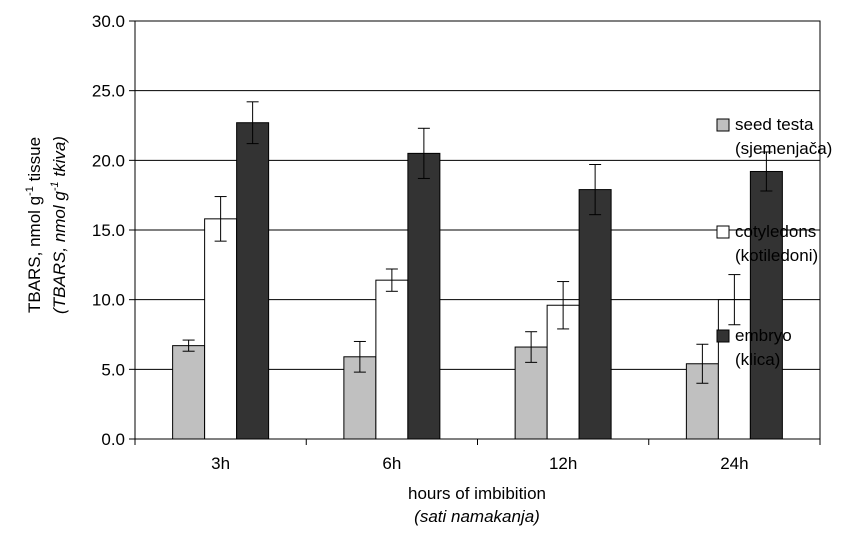  What do you see at coordinates (108, 160) in the screenshot?
I see `y-tick-label: 20.0` at bounding box center [108, 160].